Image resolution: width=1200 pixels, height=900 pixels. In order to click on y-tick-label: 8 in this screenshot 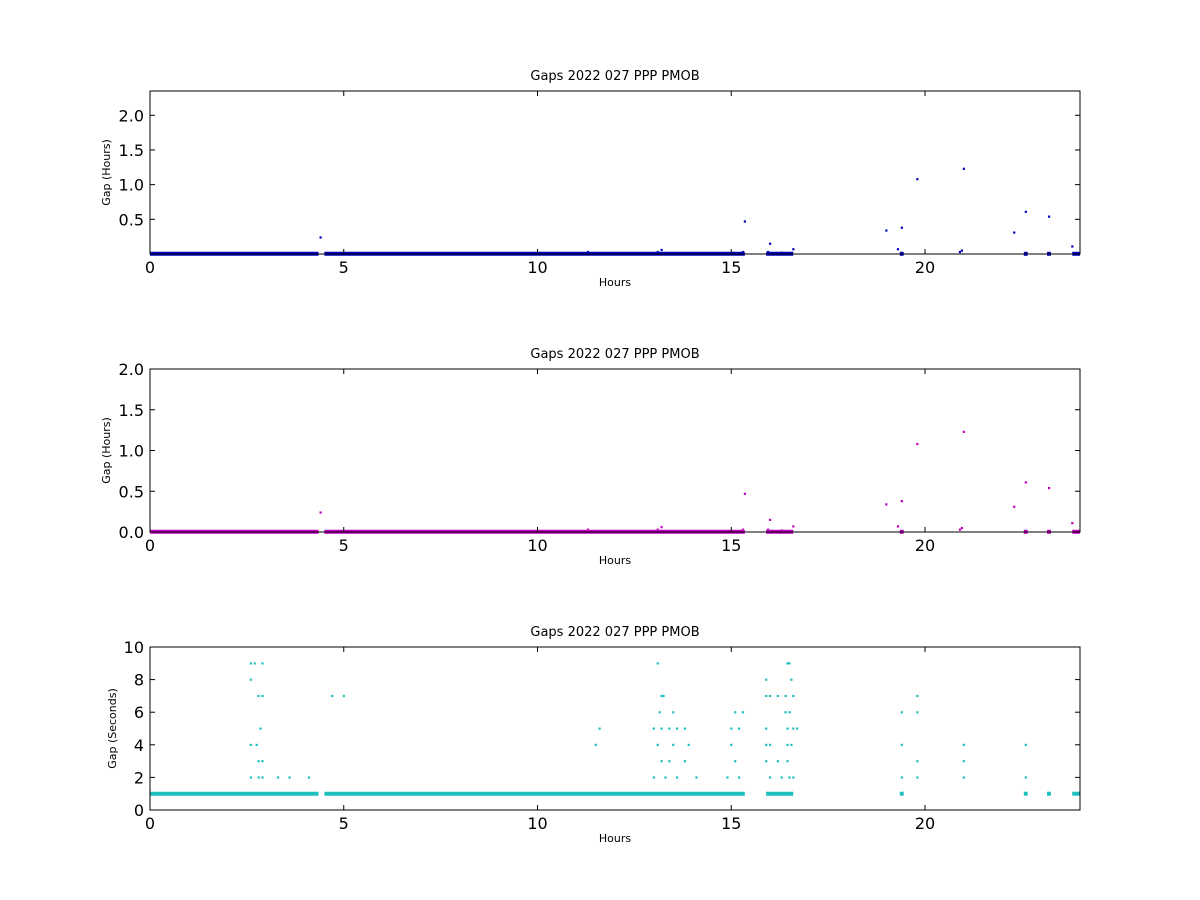, I will do `click(139, 680)`.